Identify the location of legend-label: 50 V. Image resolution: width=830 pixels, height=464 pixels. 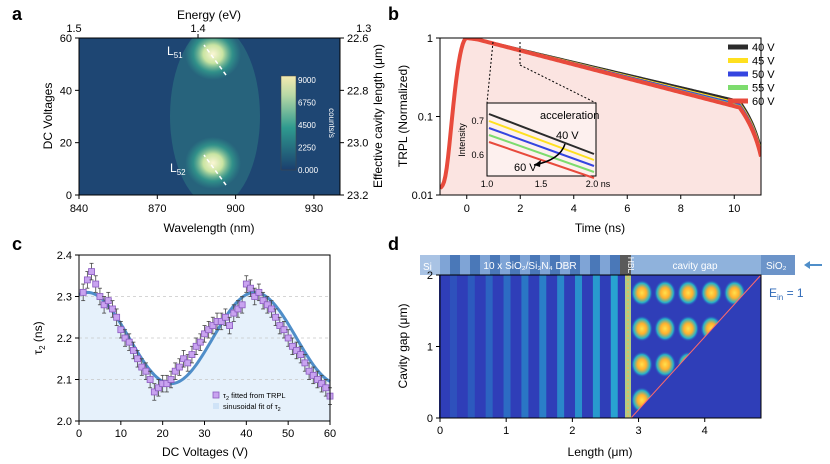
(763, 75).